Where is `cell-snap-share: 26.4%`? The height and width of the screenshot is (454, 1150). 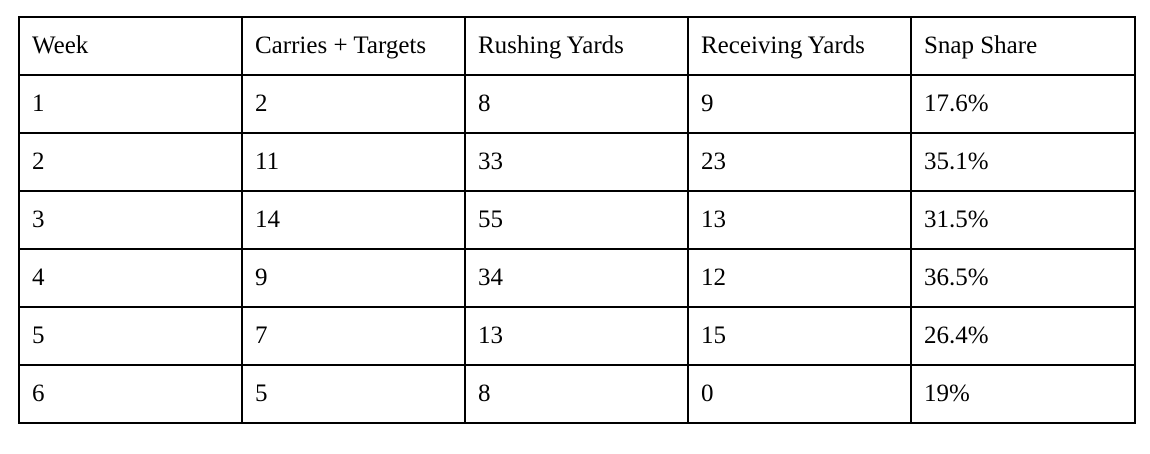
cell-snap-share: 26.4% is located at coordinates (1023, 336).